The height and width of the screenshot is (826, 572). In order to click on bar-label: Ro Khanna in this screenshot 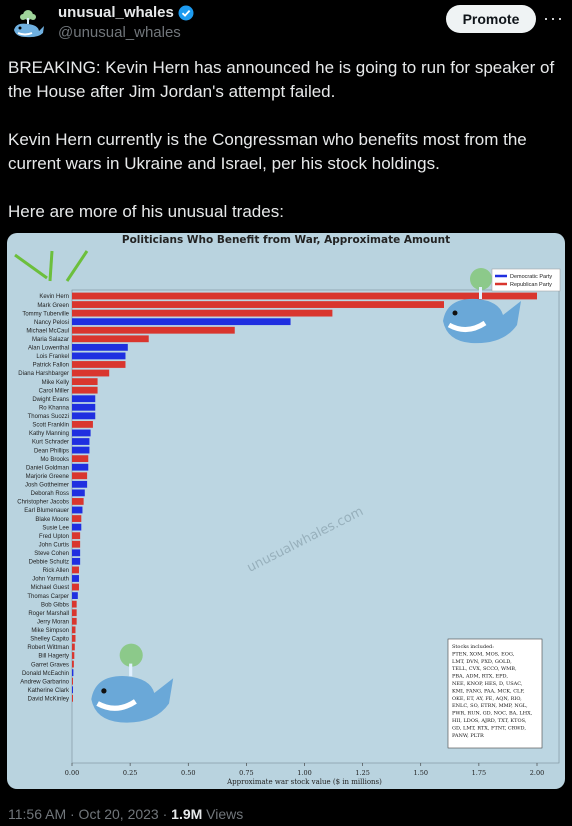, I will do `click(54, 408)`.